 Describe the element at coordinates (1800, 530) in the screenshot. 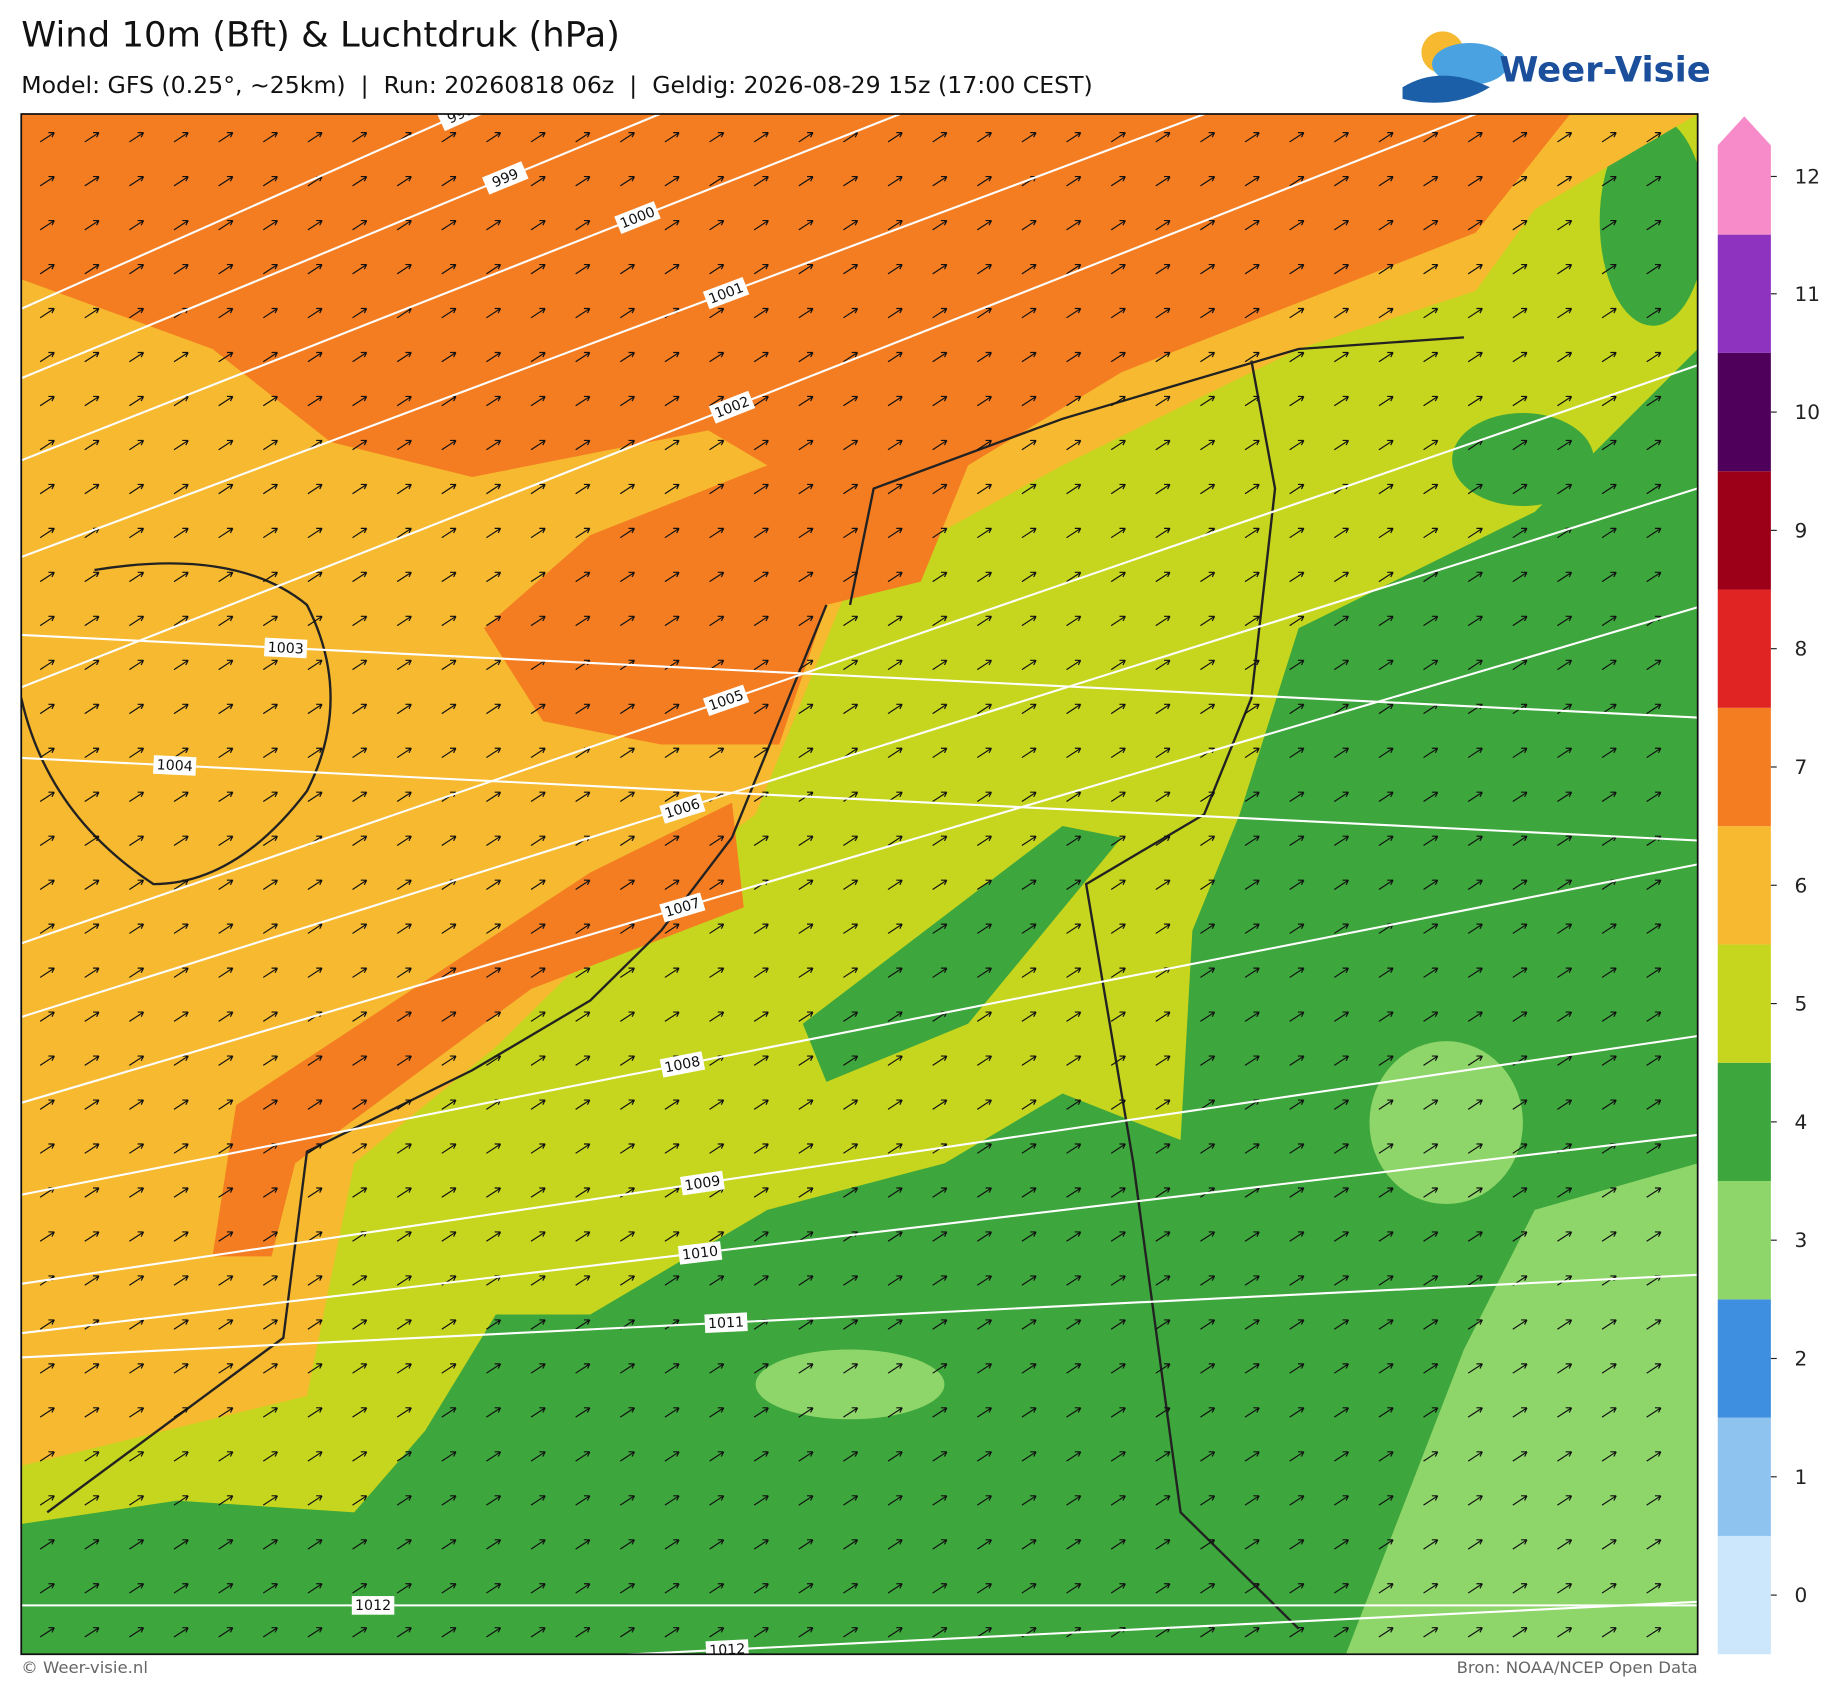

I see `colorbar-label: 9` at that location.